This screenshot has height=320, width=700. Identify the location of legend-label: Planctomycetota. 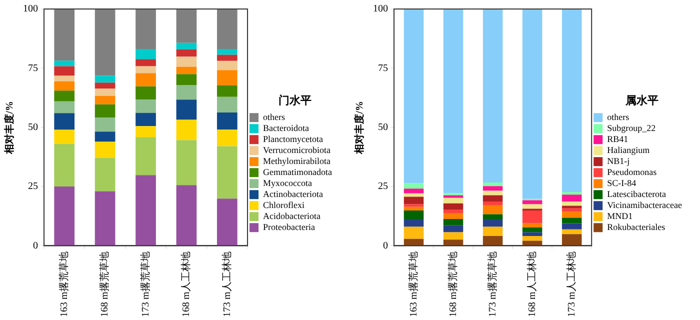
(293, 139).